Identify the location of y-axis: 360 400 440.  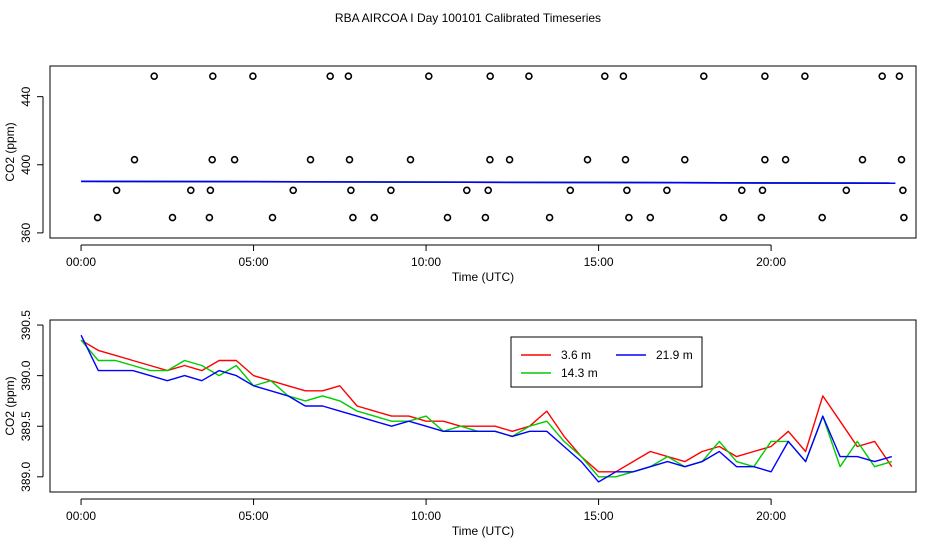
(31, 164).